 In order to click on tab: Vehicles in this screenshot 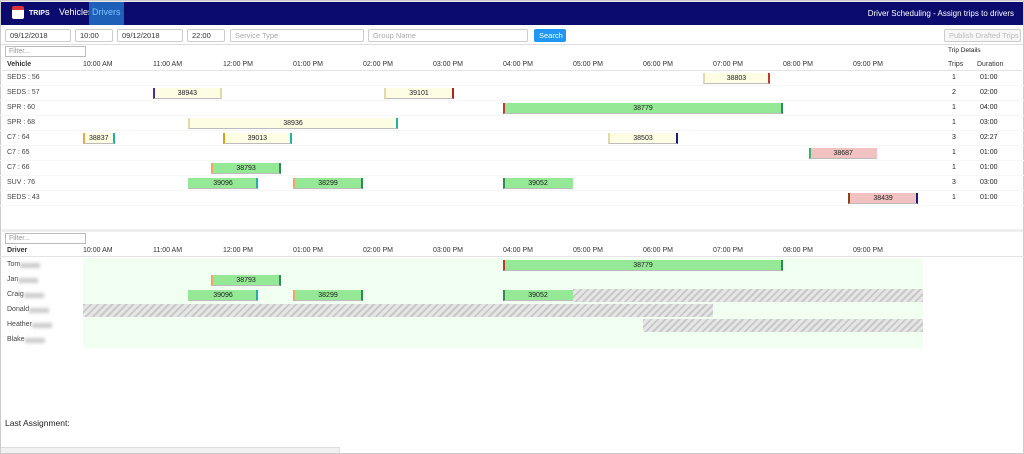, I will do `click(76, 12)`.